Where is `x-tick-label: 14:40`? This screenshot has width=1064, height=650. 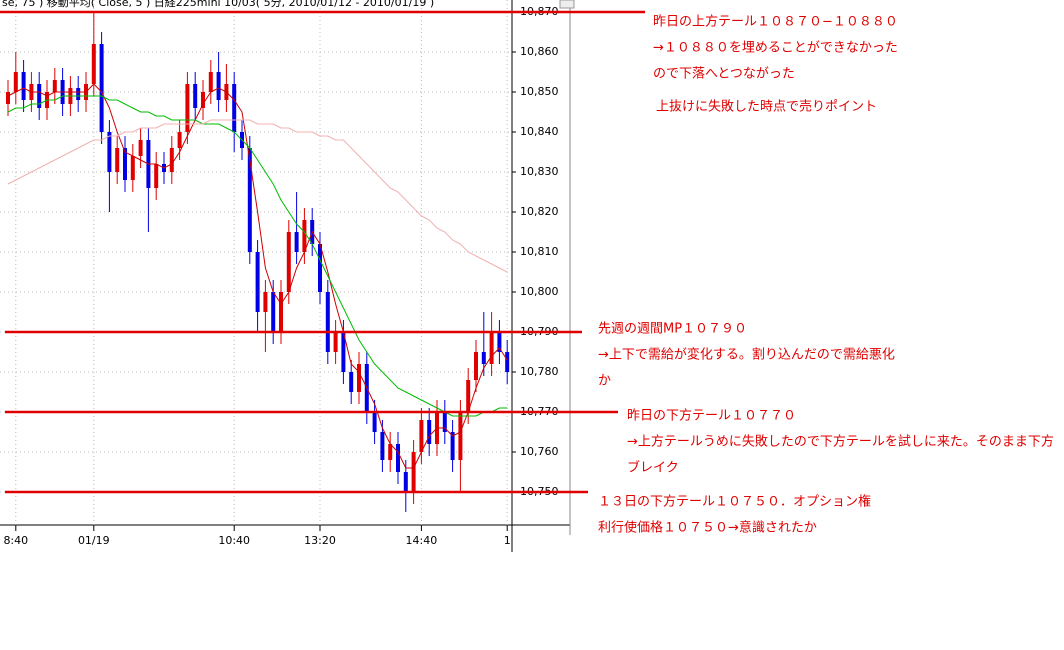
x-tick-label: 14:40 is located at coordinates (422, 540).